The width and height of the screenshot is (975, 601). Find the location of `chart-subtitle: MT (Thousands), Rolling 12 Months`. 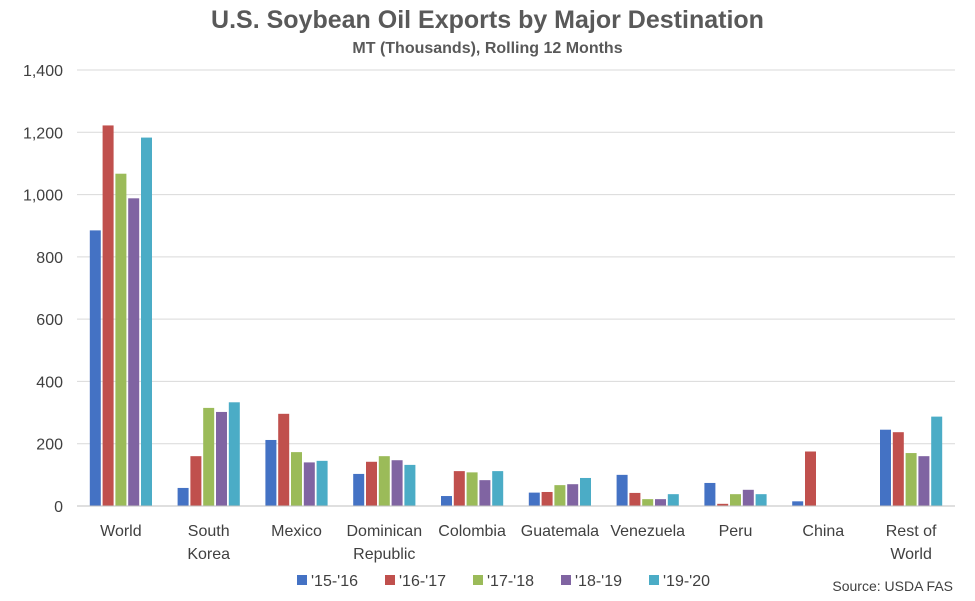

chart-subtitle: MT (Thousands), Rolling 12 Months is located at coordinates (487, 48).